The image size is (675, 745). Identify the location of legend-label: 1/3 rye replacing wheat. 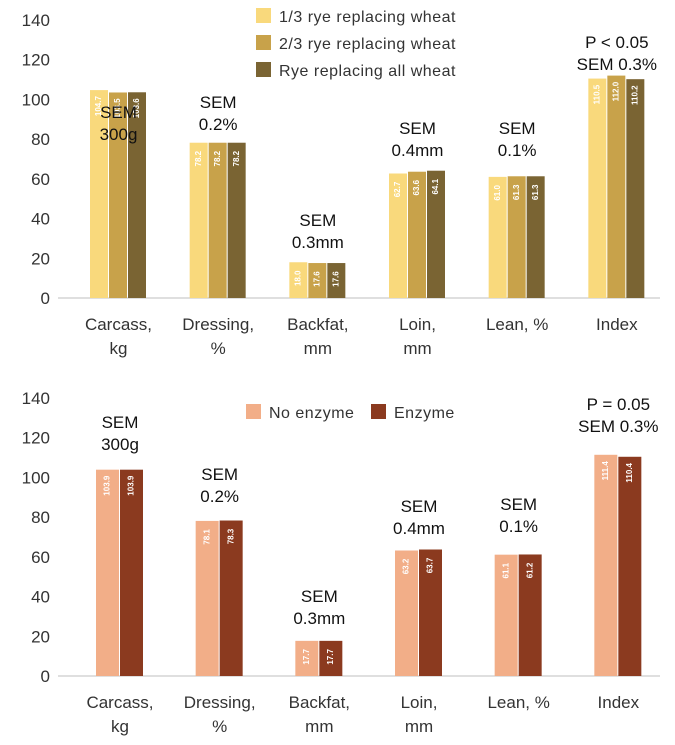
(367, 17).